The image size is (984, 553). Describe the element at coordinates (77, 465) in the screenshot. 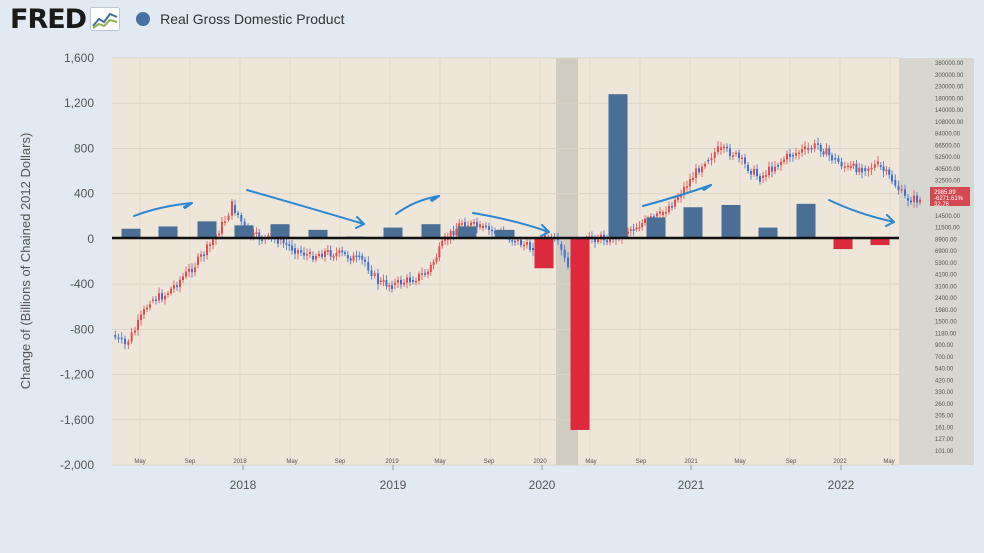

I see `y-tick-label: -2,000` at that location.